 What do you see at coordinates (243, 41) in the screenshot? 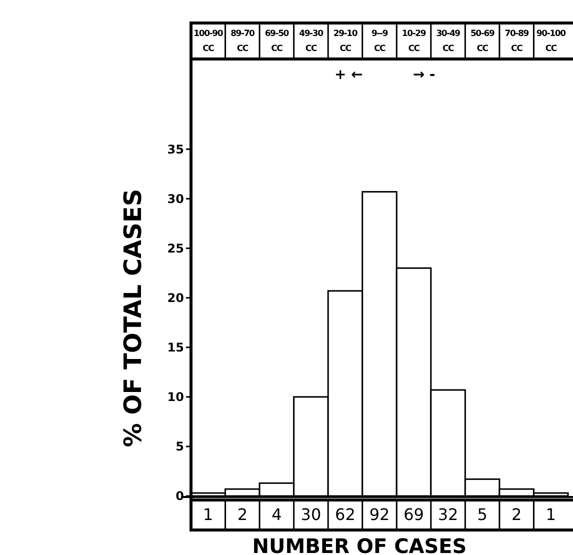
I see `x-tick-label: 89-70 CC` at bounding box center [243, 41].